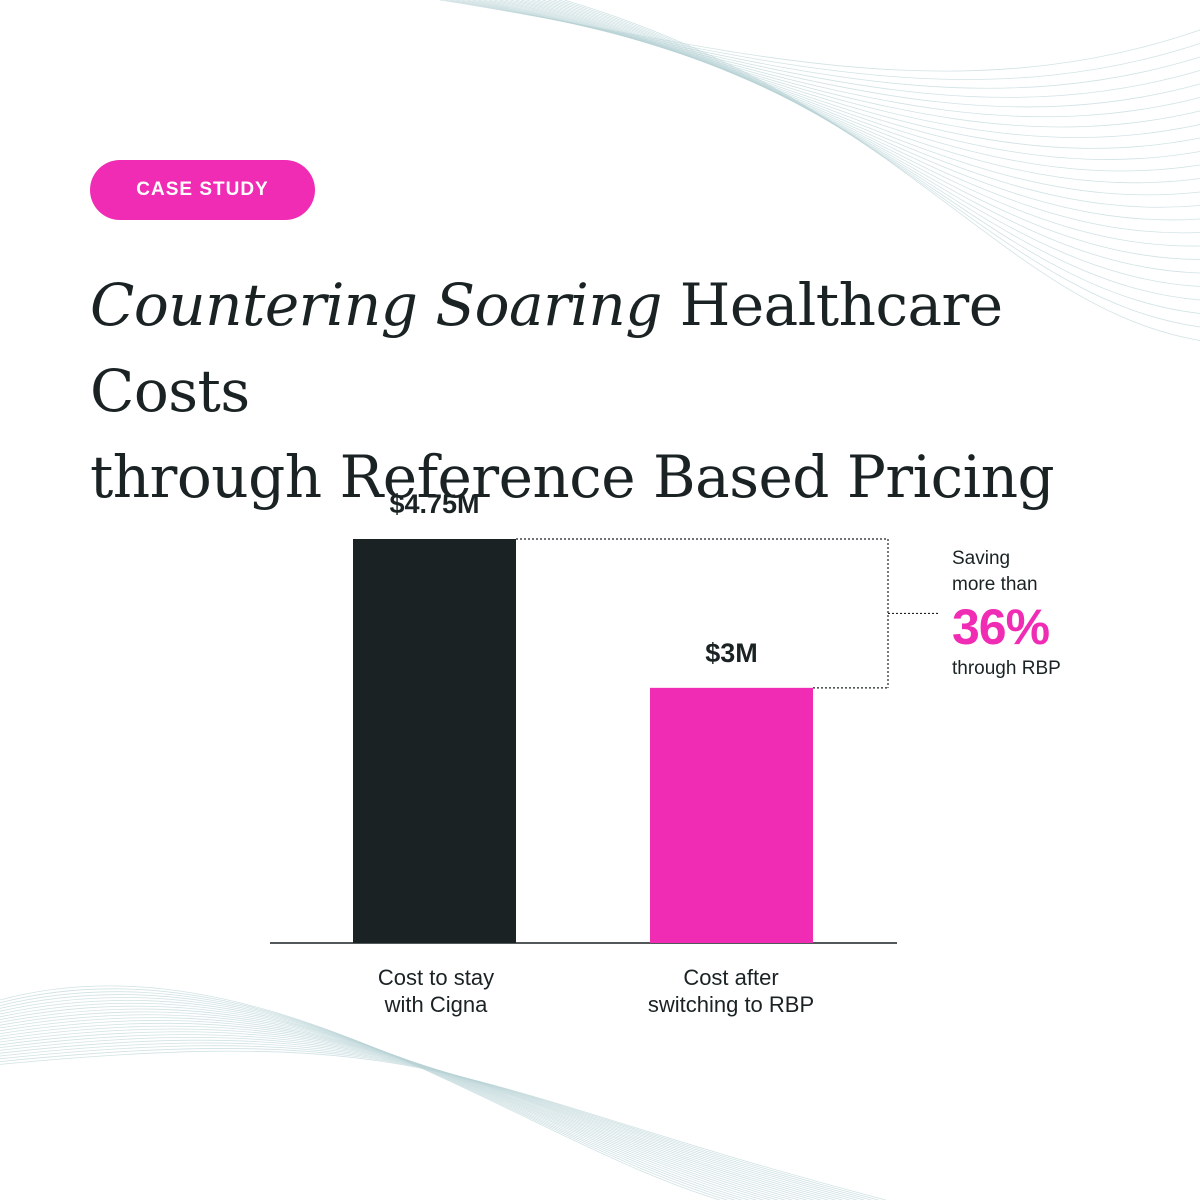 The height and width of the screenshot is (1200, 1200). Describe the element at coordinates (731, 1004) in the screenshot. I see `category-label-rbp-line2: switching to RBP` at that location.